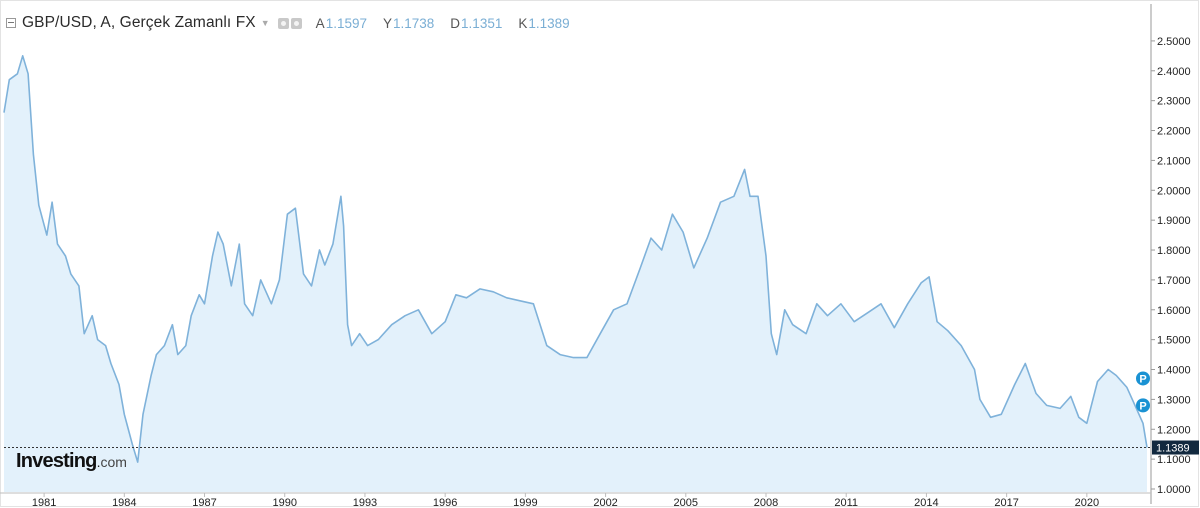 Image resolution: width=1200 pixels, height=508 pixels. What do you see at coordinates (1174, 490) in the screenshot?
I see `y-tick-label: 1.0000` at bounding box center [1174, 490].